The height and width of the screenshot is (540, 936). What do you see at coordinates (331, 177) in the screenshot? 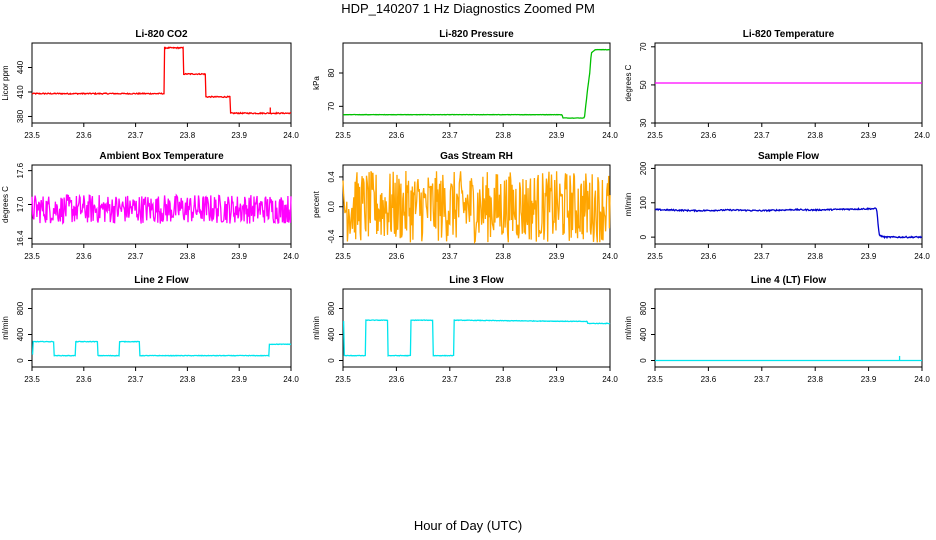
I see `panel-5-ytick-label: 0.4` at bounding box center [331, 177].